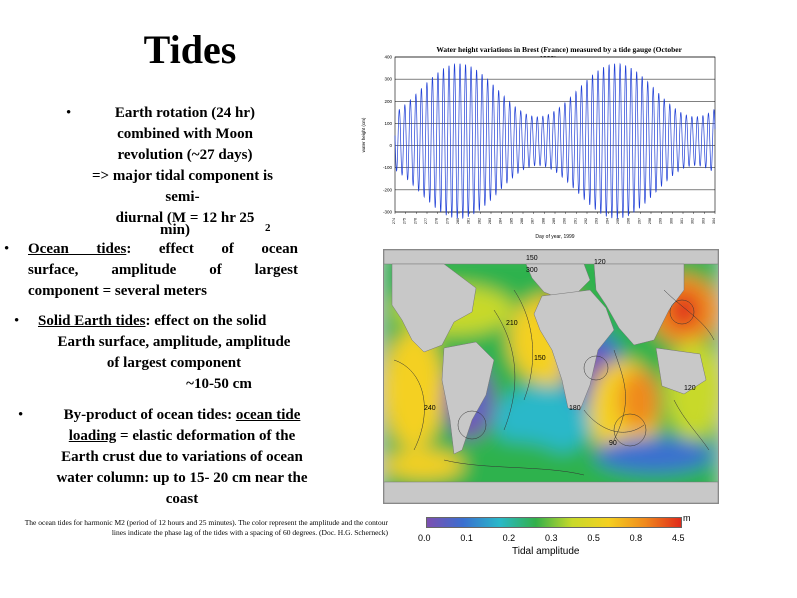  Describe the element at coordinates (661, 221) in the screenshot. I see `x-tick-label: 299` at that location.